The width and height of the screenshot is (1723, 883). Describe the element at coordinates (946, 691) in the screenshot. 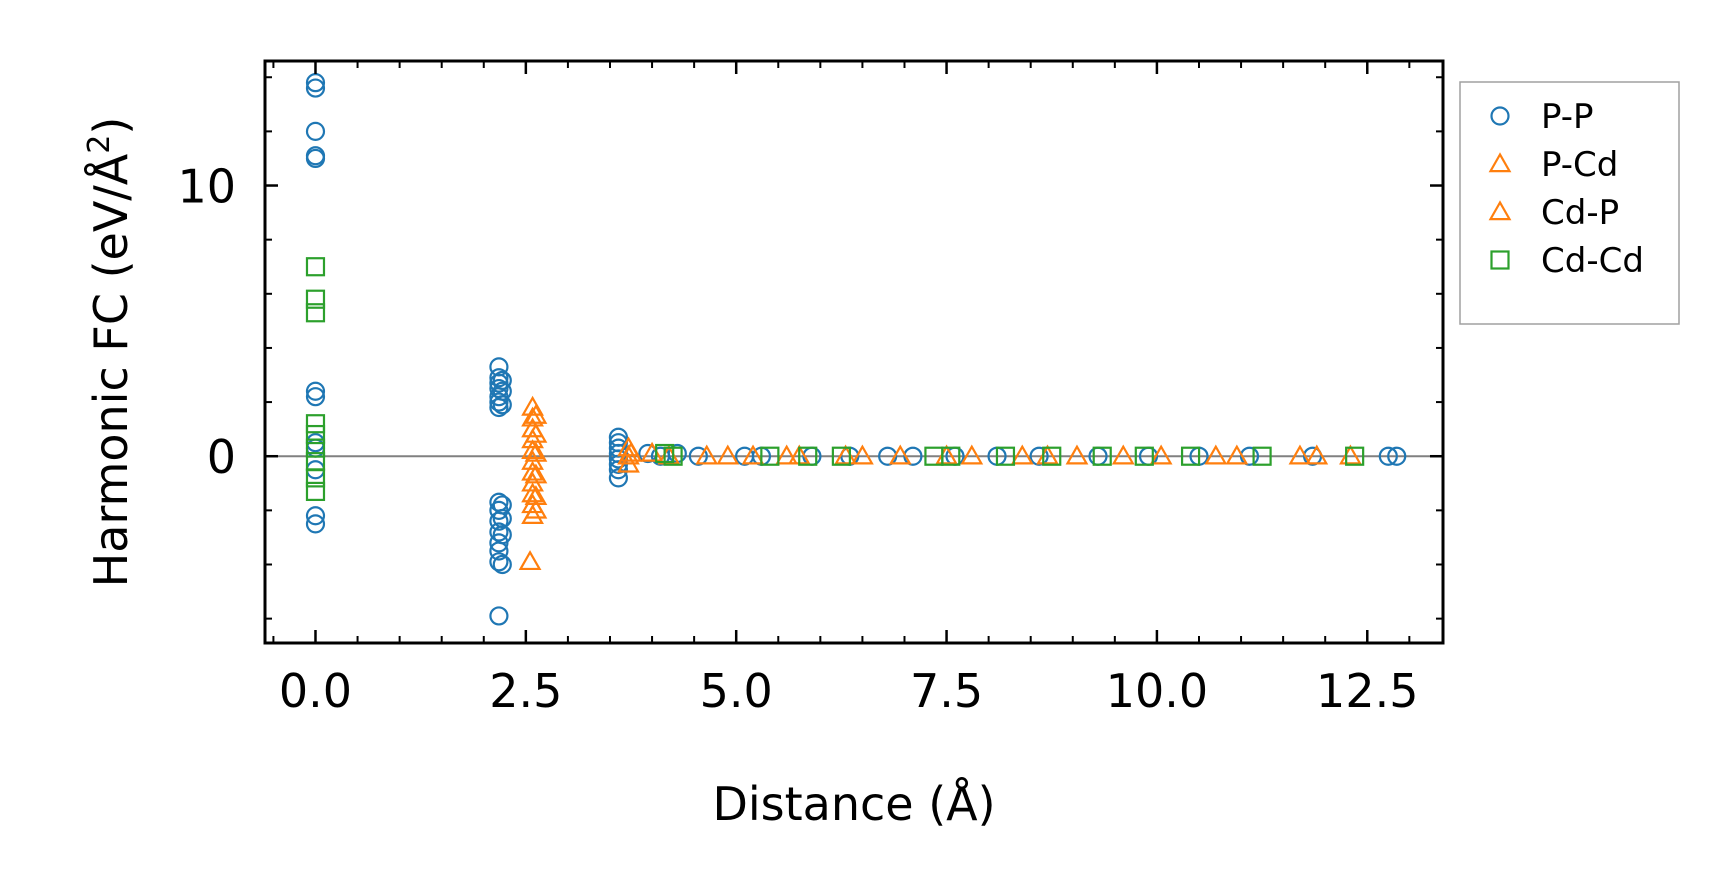

I see `x-tick-label: 7.5` at that location.